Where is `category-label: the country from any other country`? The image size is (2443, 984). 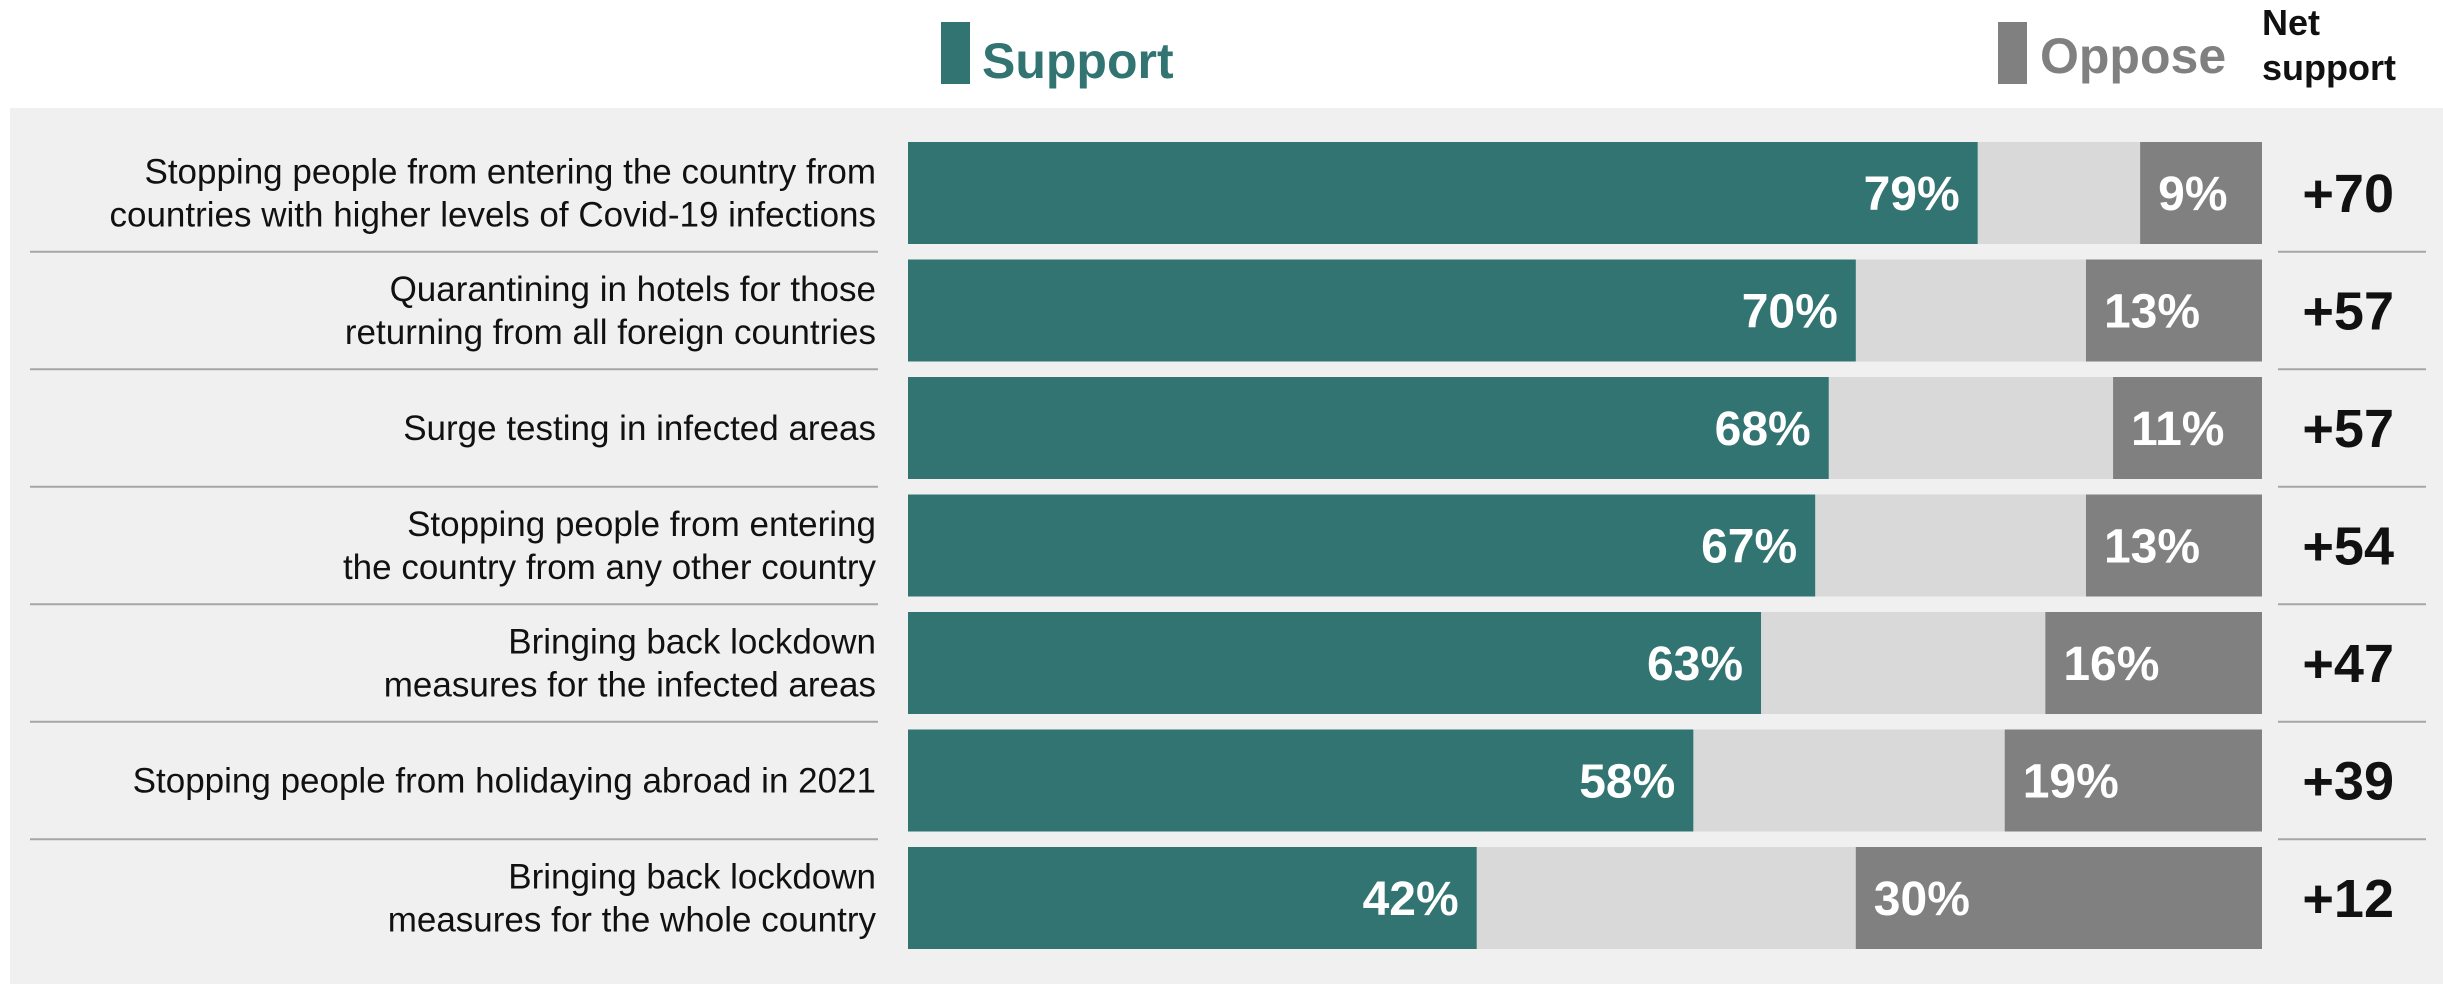 category-label: the country from any other country is located at coordinates (610, 567).